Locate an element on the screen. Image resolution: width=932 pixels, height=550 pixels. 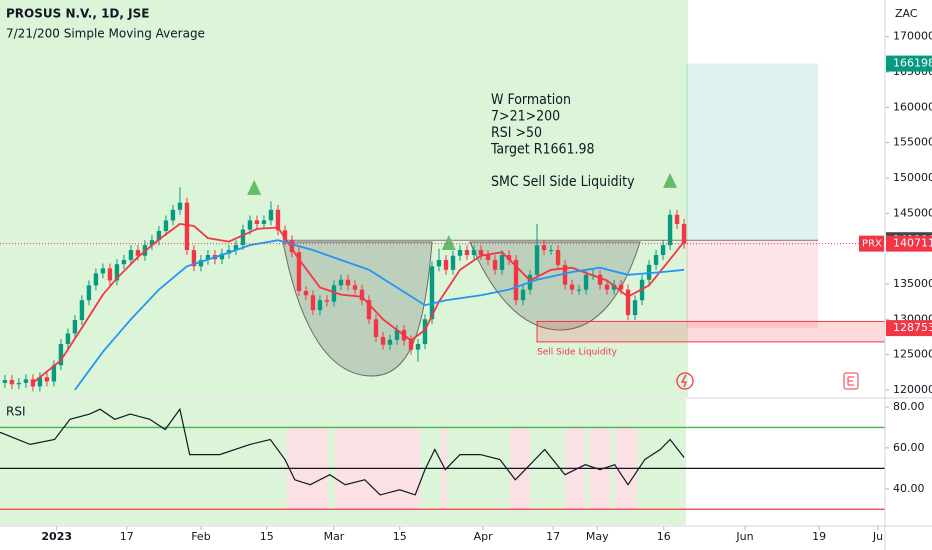
x-tick-label: Mar is located at coordinates (334, 536).